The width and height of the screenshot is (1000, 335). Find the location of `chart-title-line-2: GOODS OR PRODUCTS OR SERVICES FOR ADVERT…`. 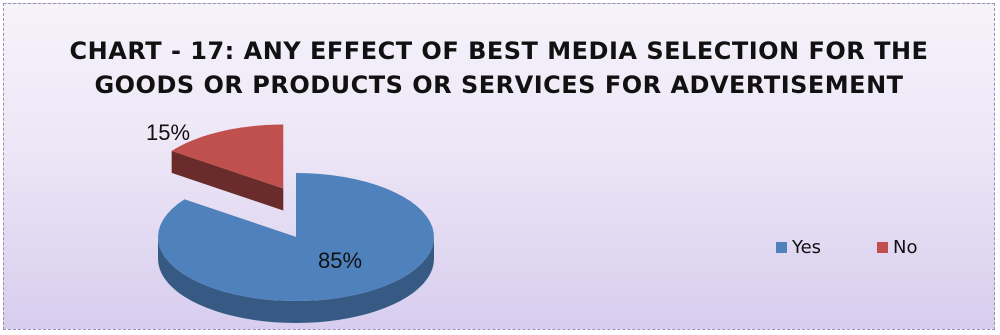

chart-title-line-2: GOODS OR PRODUCTS OR SERVICES FOR ADVERT… is located at coordinates (499, 85).